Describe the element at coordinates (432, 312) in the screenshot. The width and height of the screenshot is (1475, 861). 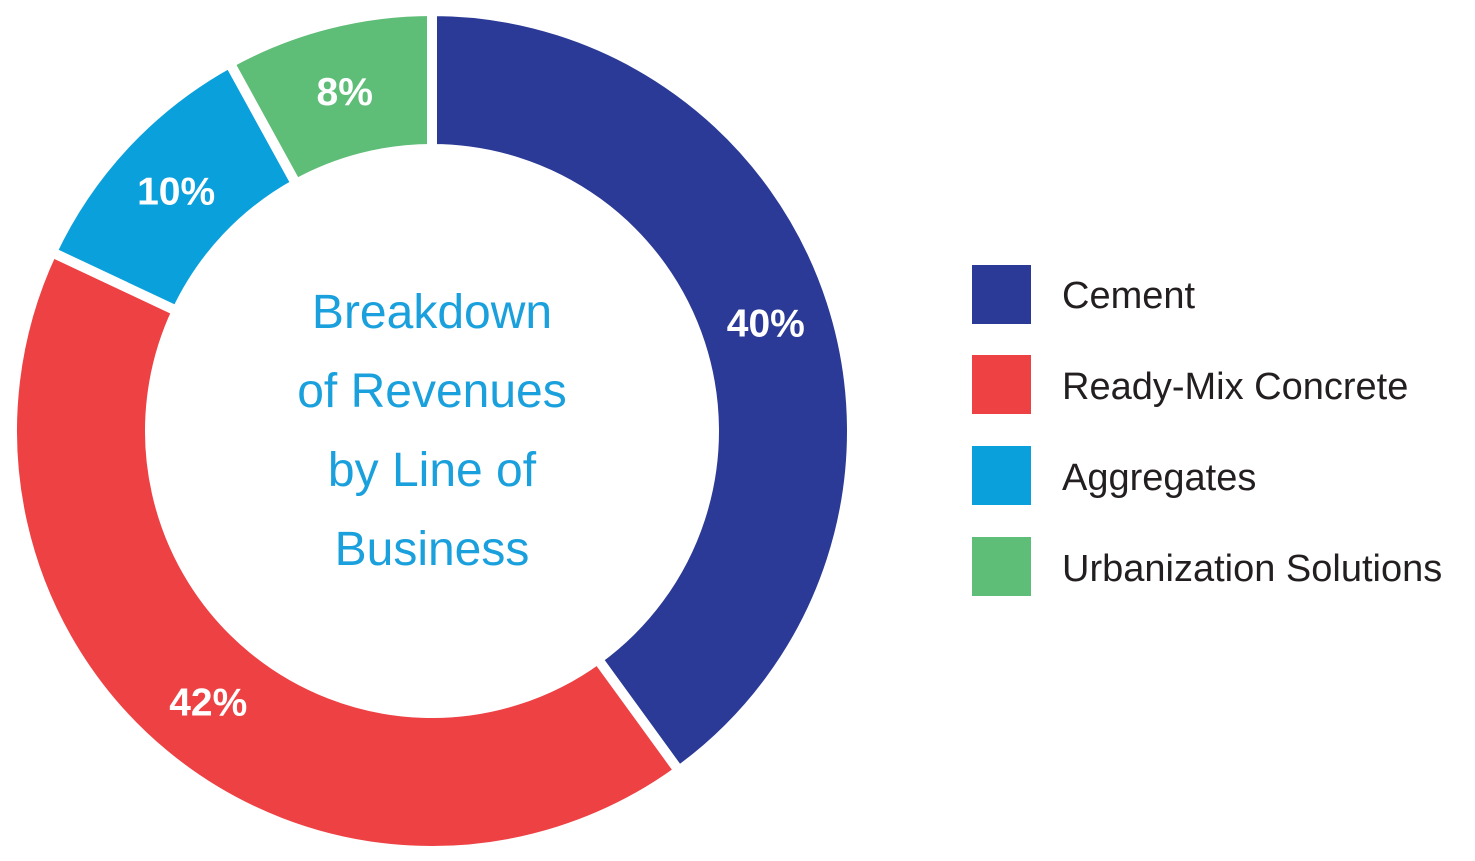
I see `chart-title-line: Breakdown` at that location.